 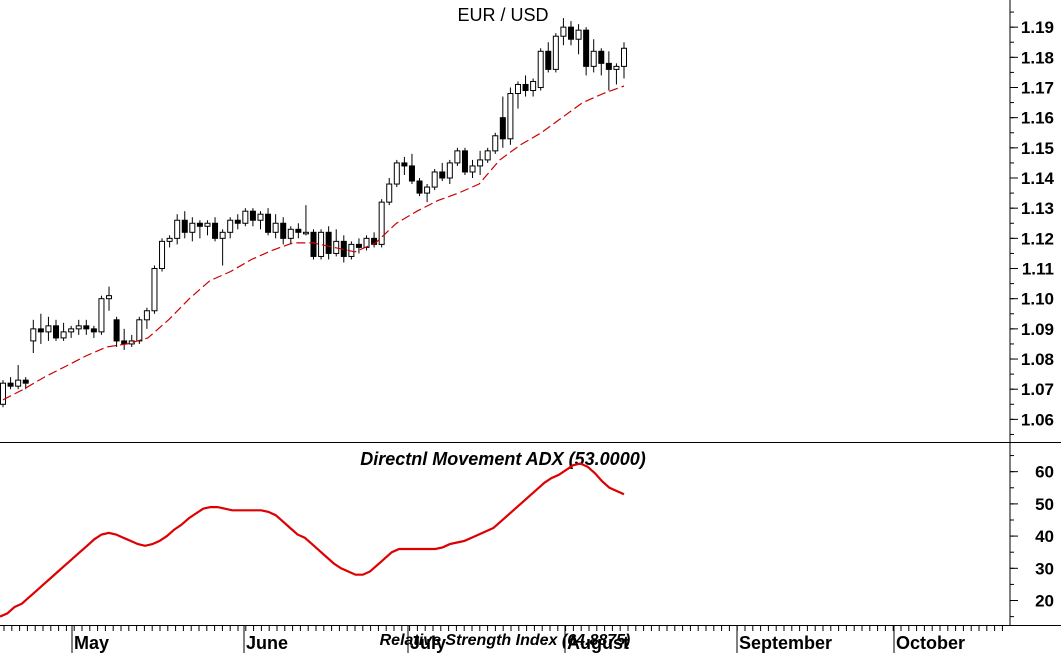 What do you see at coordinates (1044, 472) in the screenshot?
I see `adx-tick-label: 60` at bounding box center [1044, 472].